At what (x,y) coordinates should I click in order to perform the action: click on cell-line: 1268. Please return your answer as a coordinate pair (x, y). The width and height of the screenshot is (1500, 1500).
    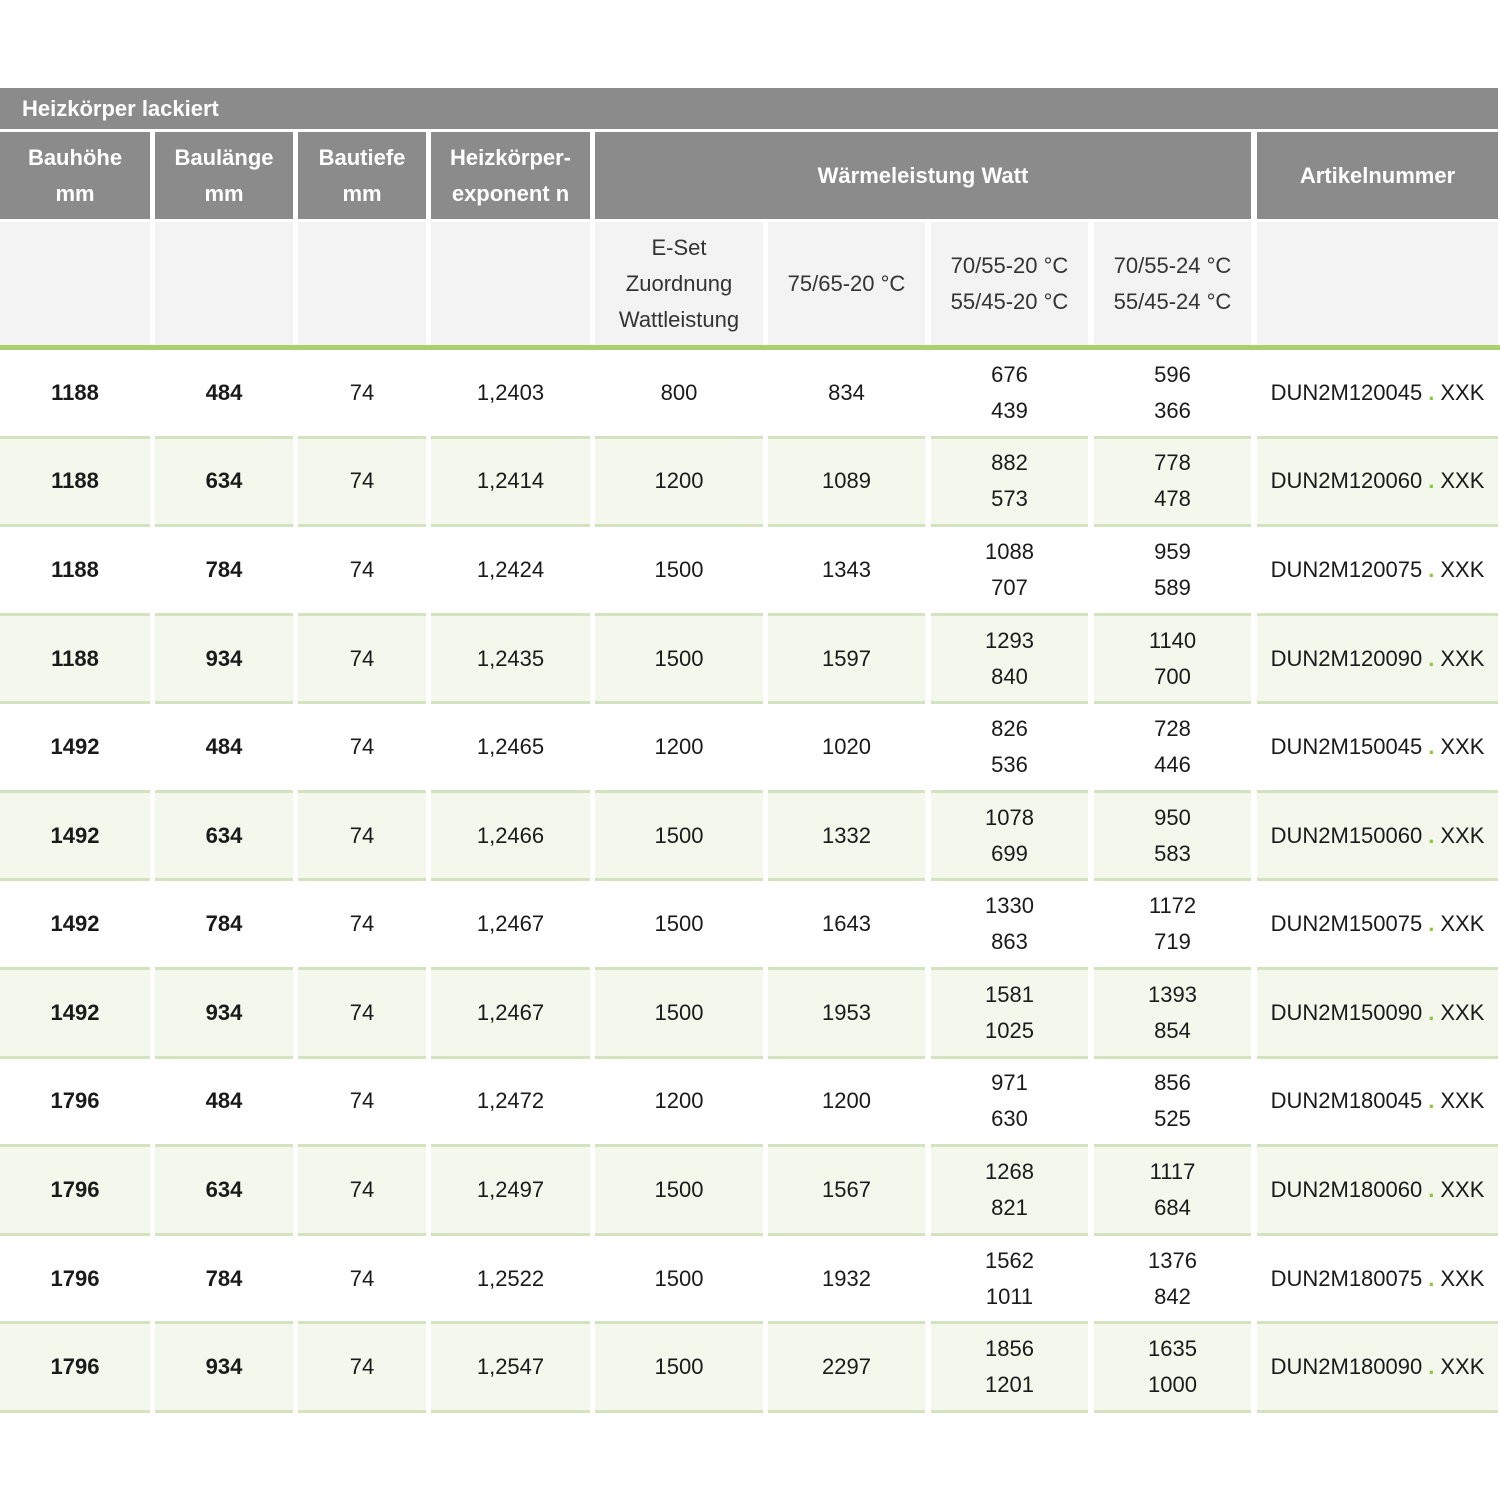
    Looking at the image, I should click on (1009, 1172).